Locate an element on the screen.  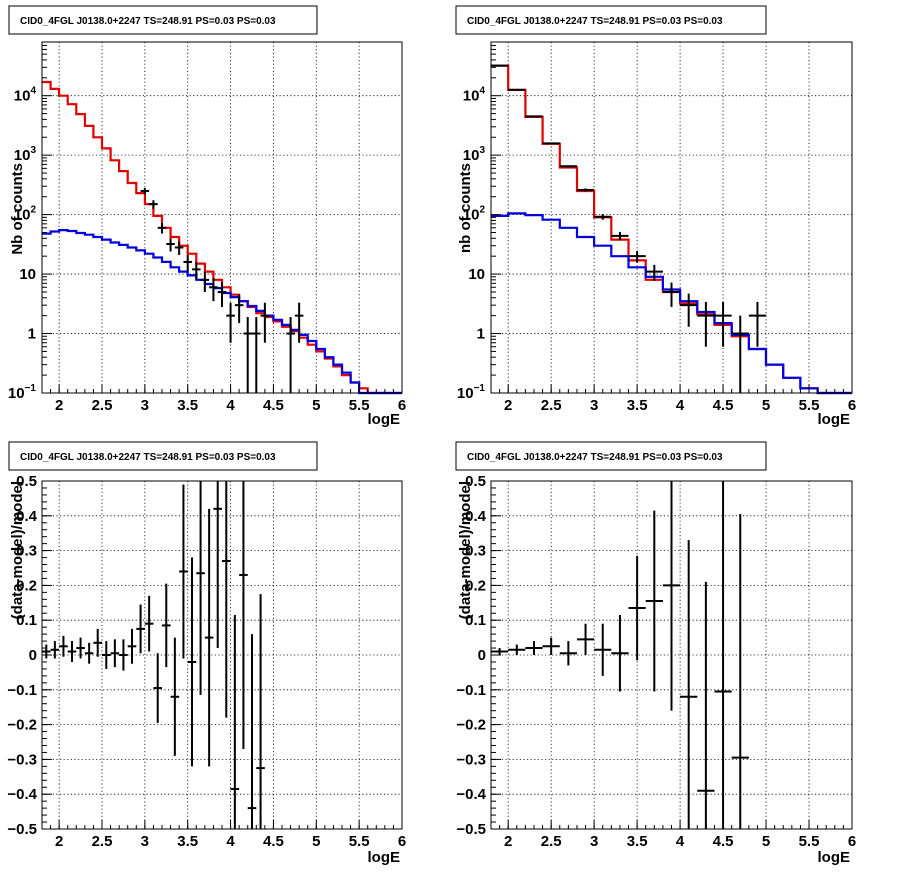
y-axis-label: Nb of counts is located at coordinates (17, 209).